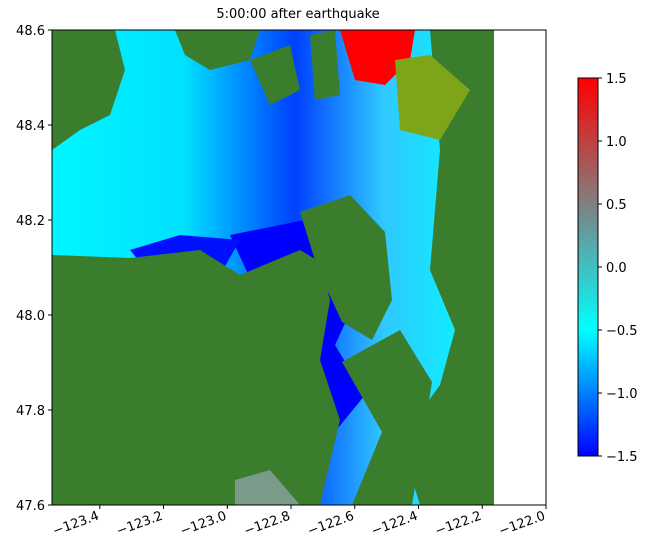  What do you see at coordinates (203, 524) in the screenshot?
I see `x-tick-label: −123.0` at bounding box center [203, 524].